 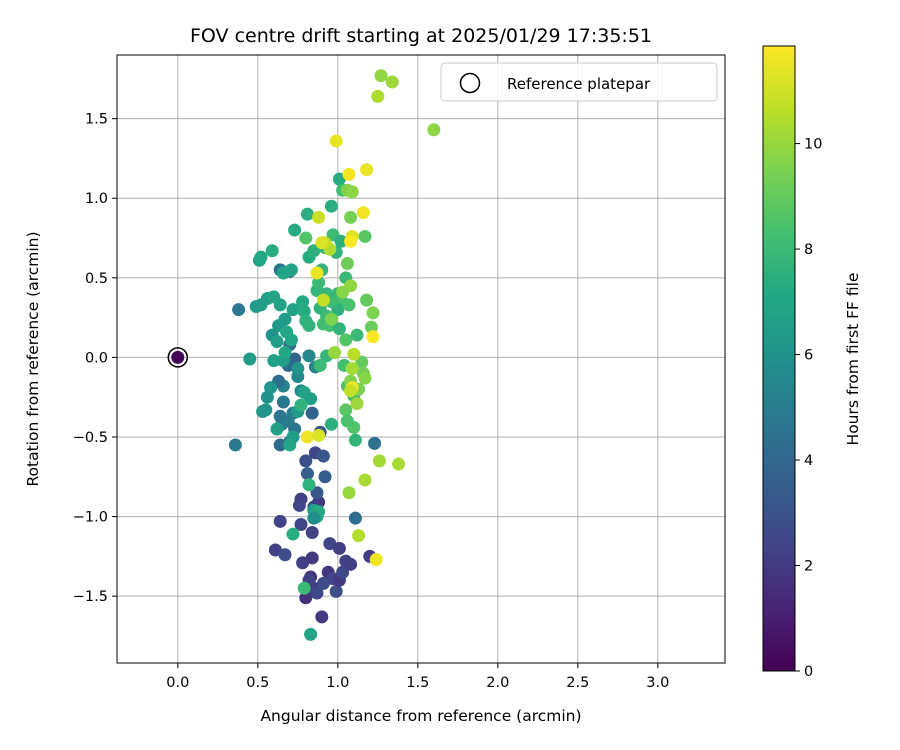 I want to click on colorbar: 0 2 4 6 8 10 Hours from first FF file, so click(x=812, y=362).